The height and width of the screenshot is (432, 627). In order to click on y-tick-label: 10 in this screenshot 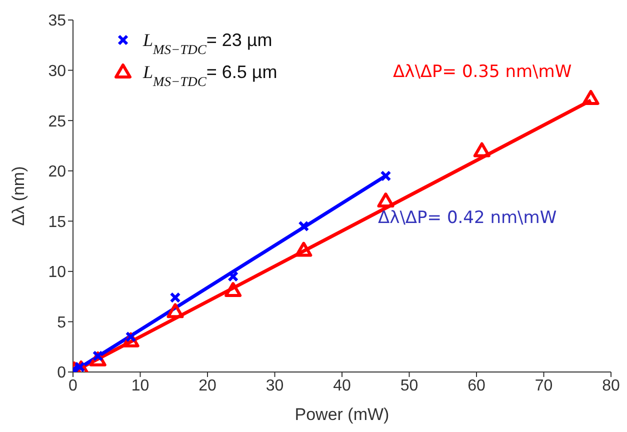, I will do `click(57, 273)`.